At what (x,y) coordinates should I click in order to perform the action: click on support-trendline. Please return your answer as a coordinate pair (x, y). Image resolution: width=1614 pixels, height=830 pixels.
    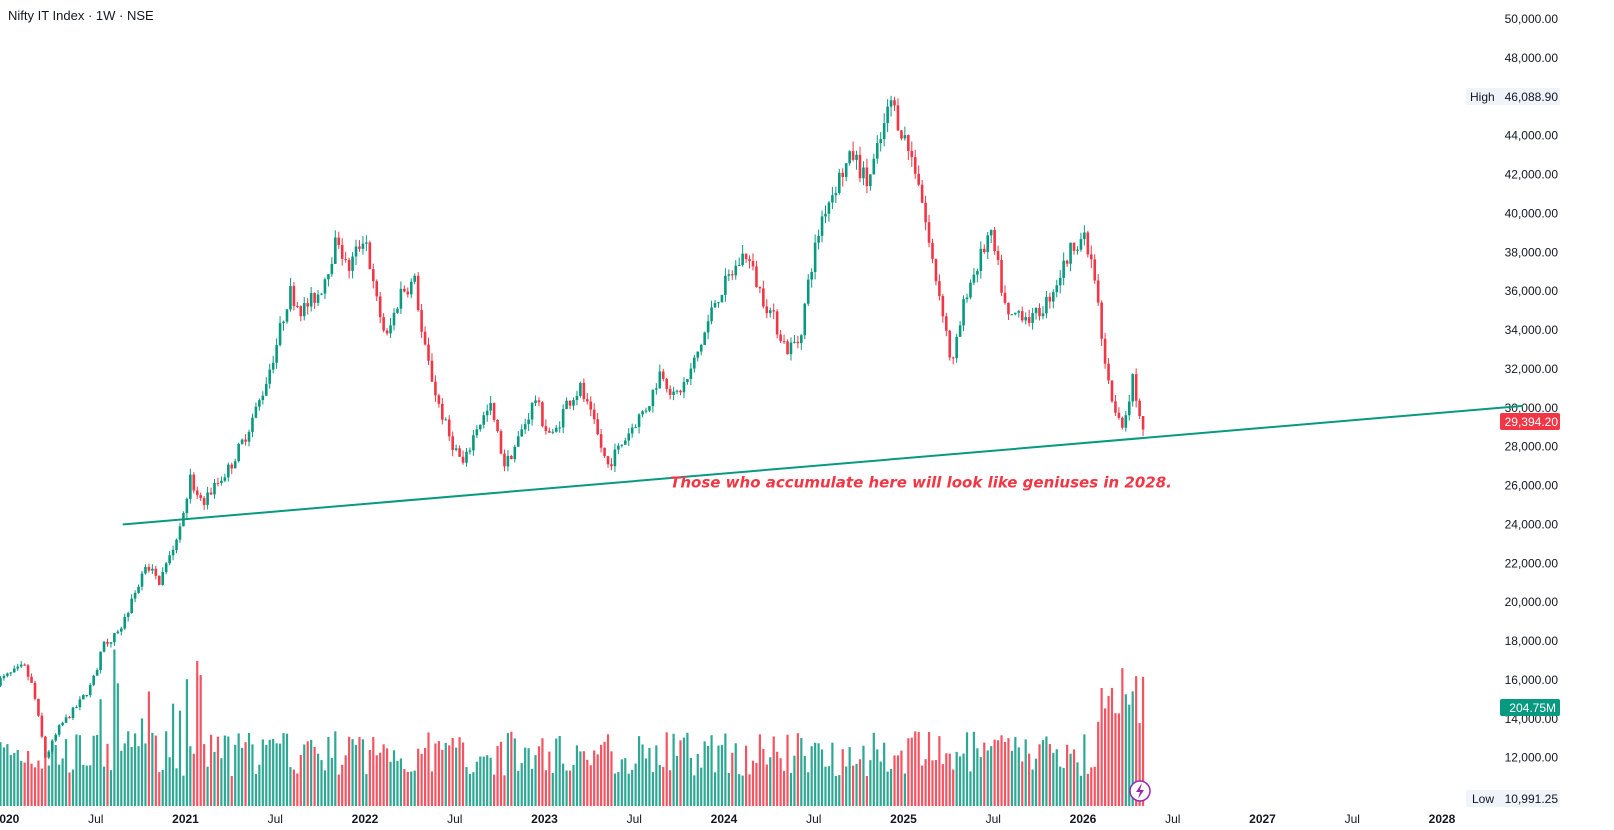
    Looking at the image, I should click on (822, 465).